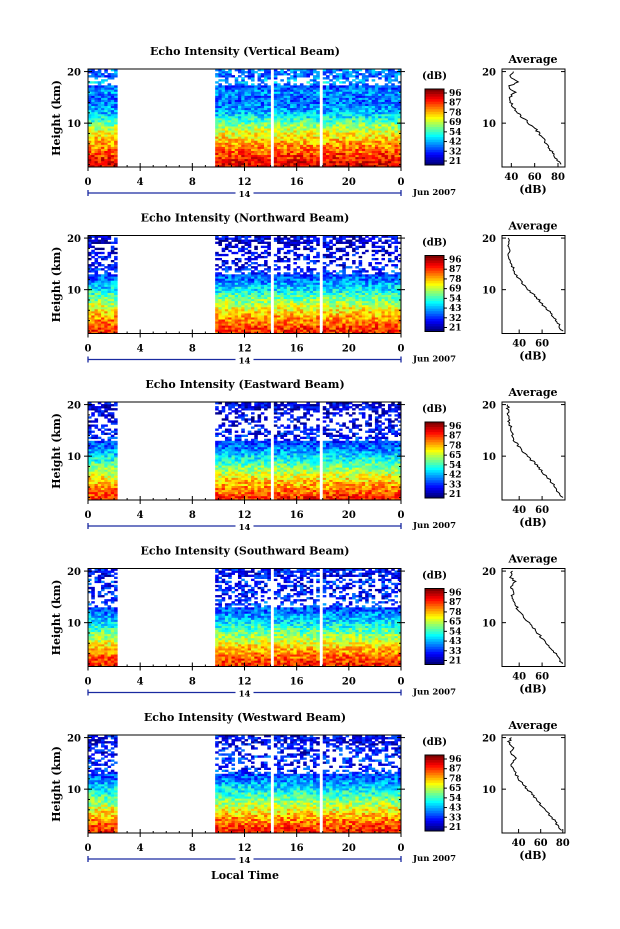 The height and width of the screenshot is (929, 620). I want to click on colorbar-tick-label: 65, so click(455, 456).